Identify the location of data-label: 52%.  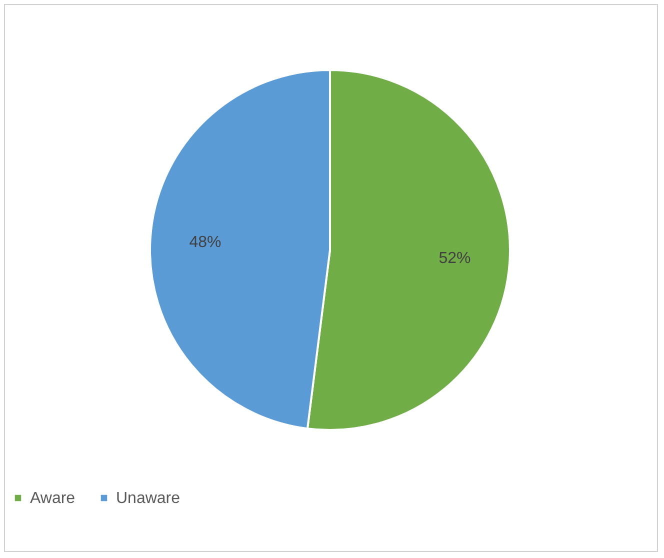
(454, 258).